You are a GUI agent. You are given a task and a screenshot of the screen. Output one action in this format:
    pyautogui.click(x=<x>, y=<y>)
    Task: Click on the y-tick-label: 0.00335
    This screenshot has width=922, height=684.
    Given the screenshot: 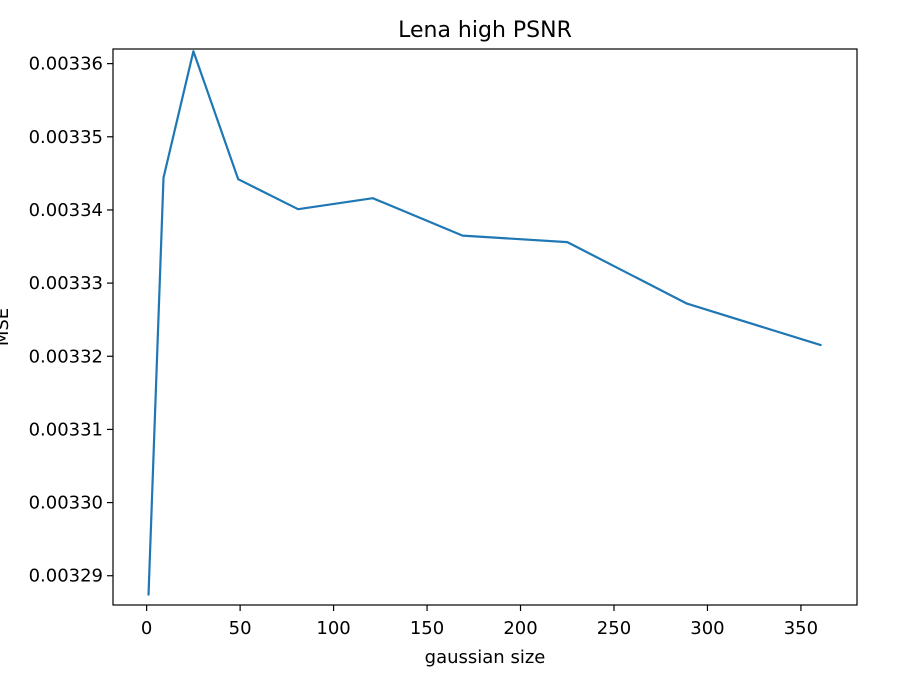 What is the action you would take?
    pyautogui.click(x=66, y=137)
    